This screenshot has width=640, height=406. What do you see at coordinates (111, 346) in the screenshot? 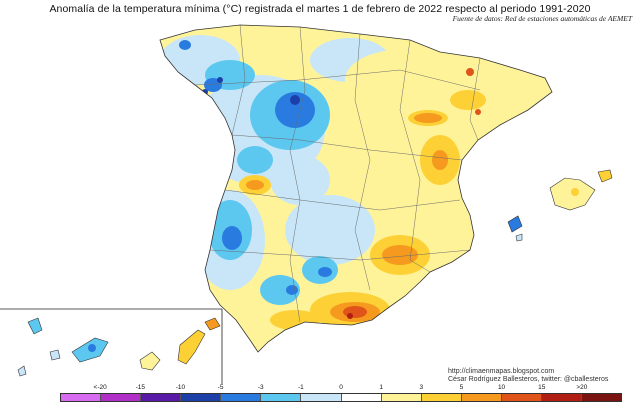
I see `canary-islands-inset` at bounding box center [111, 346].